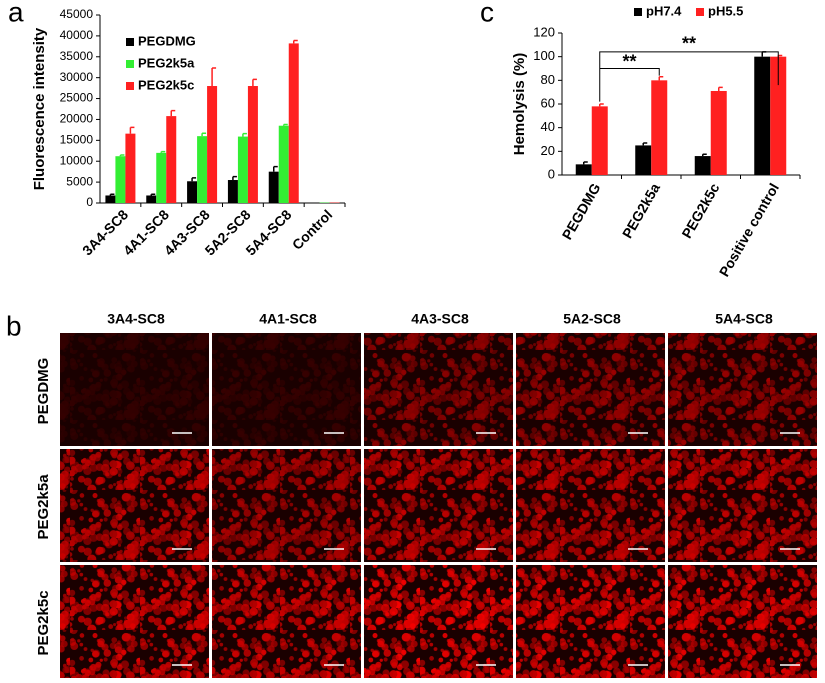 The width and height of the screenshot is (825, 683). Describe the element at coordinates (581, 211) in the screenshot. I see `x-tick-label: PEGDMG` at that location.